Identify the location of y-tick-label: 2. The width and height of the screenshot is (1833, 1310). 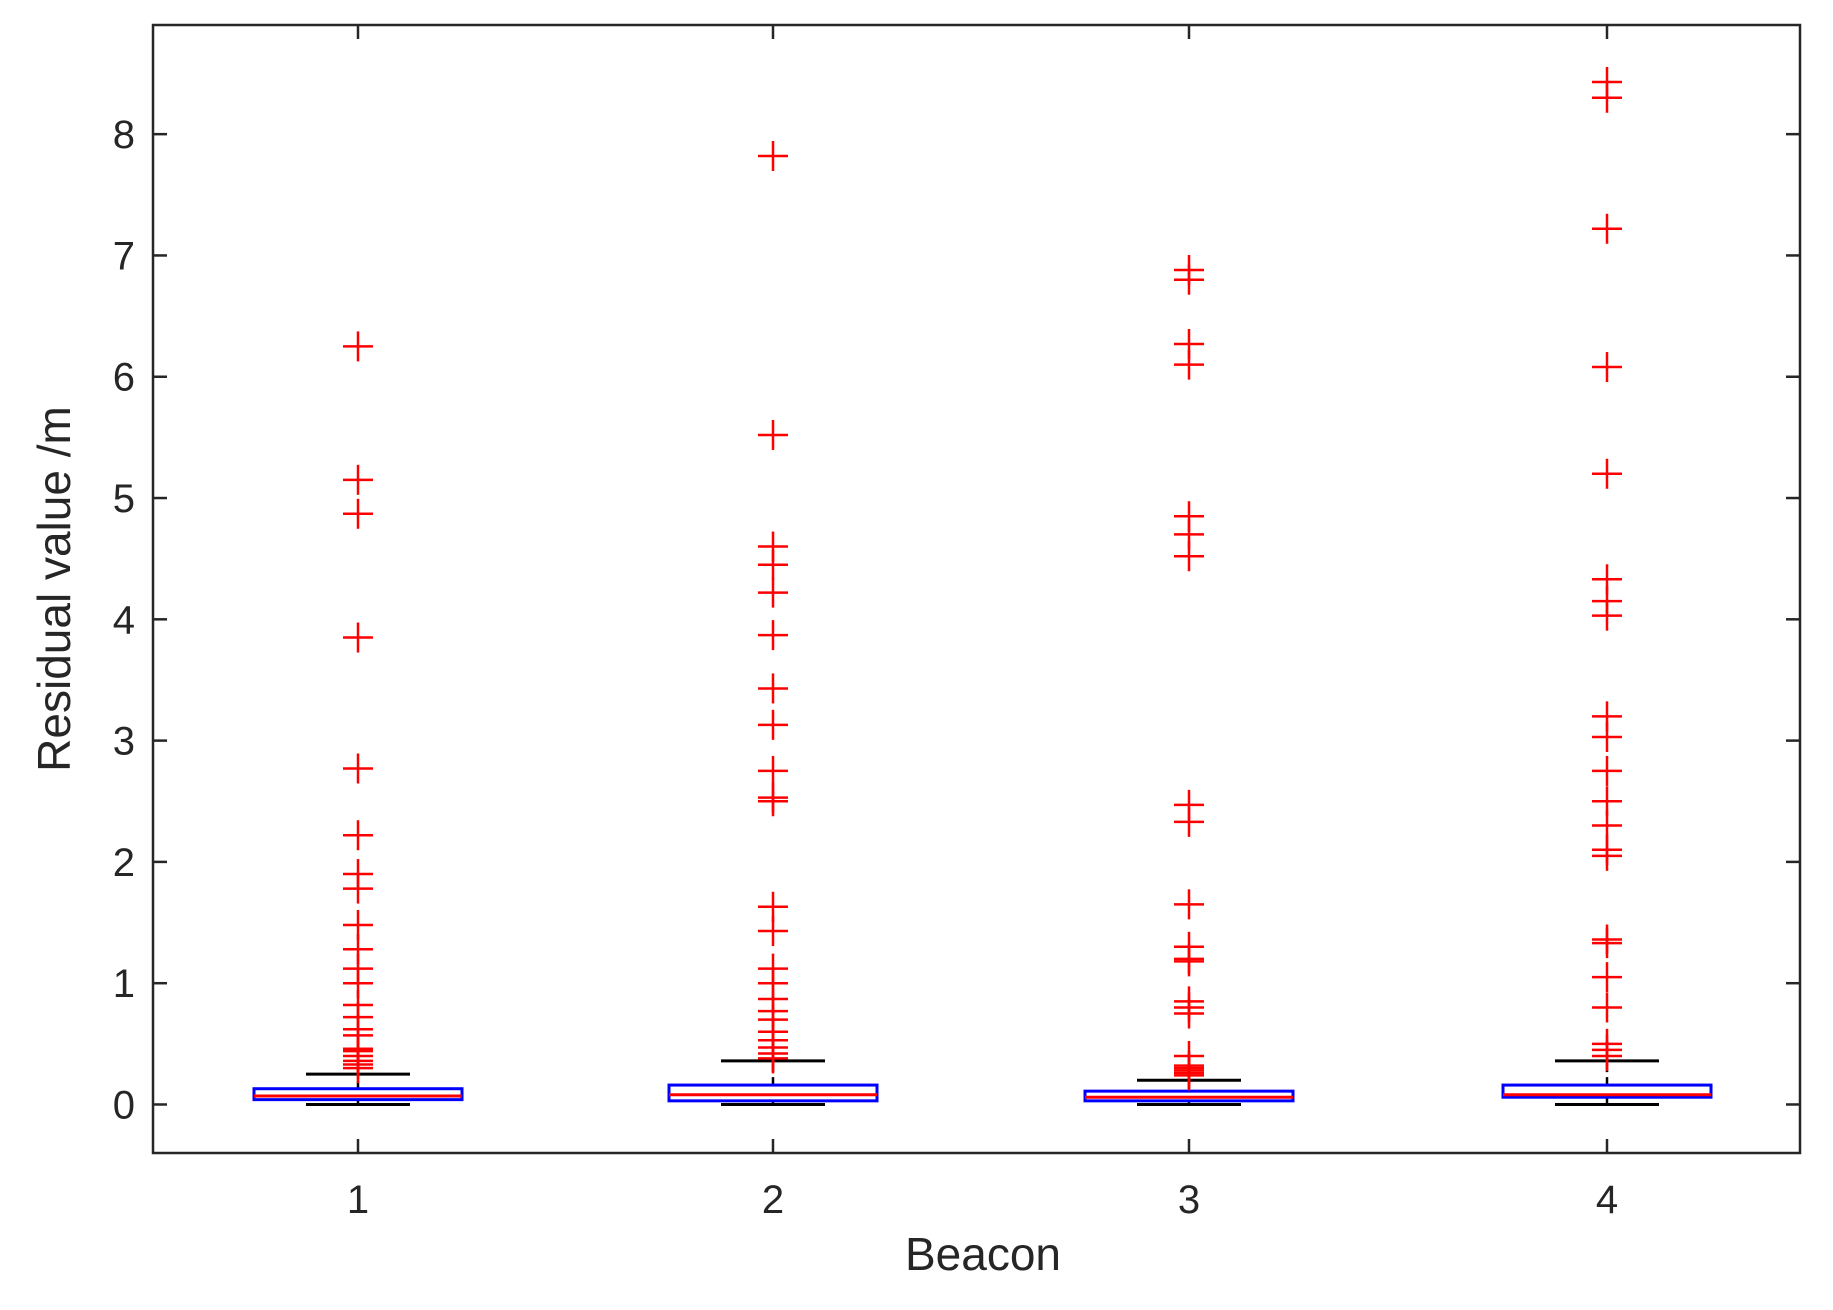
(124, 863).